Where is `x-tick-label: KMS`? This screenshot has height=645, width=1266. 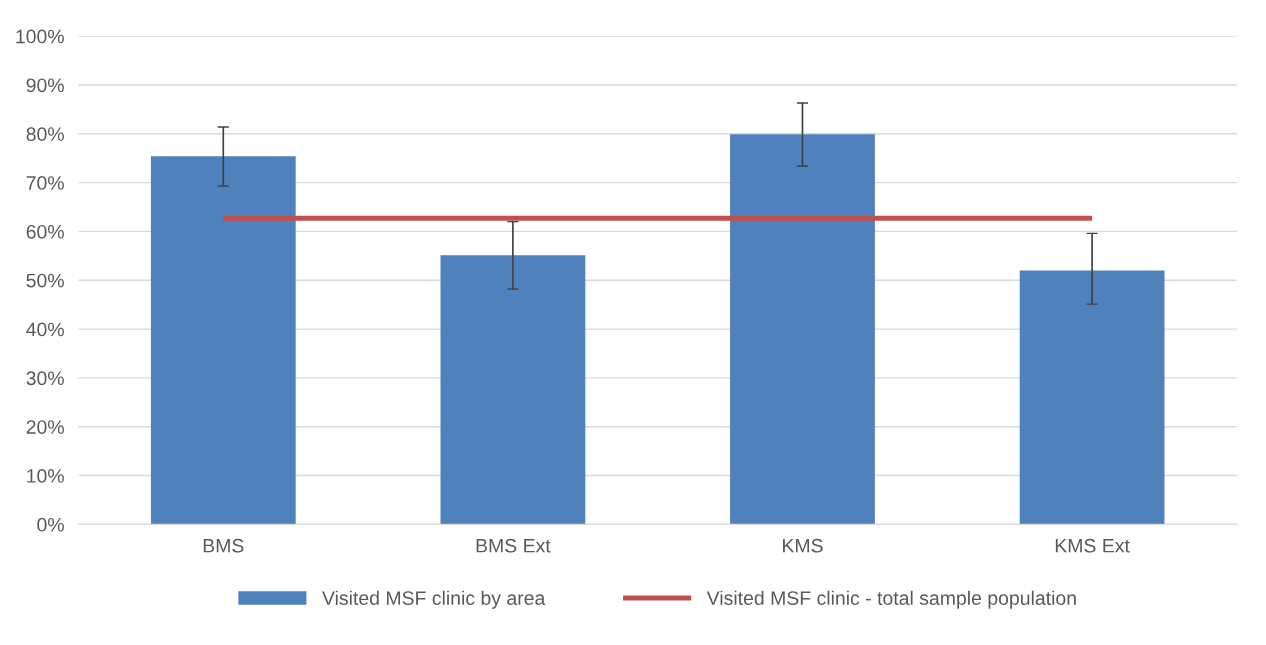
x-tick-label: KMS is located at coordinates (803, 545).